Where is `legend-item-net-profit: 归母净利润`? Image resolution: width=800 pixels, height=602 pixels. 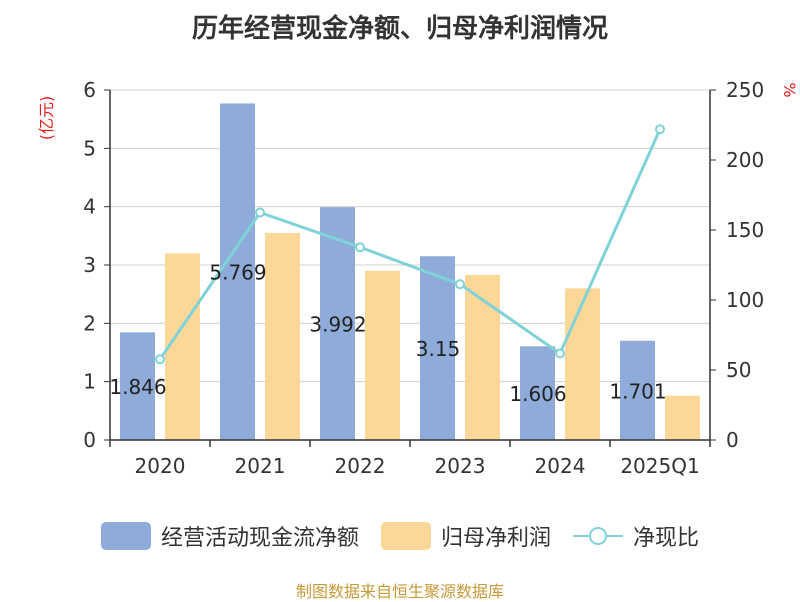
legend-item-net-profit: 归母净利润 is located at coordinates (465, 536).